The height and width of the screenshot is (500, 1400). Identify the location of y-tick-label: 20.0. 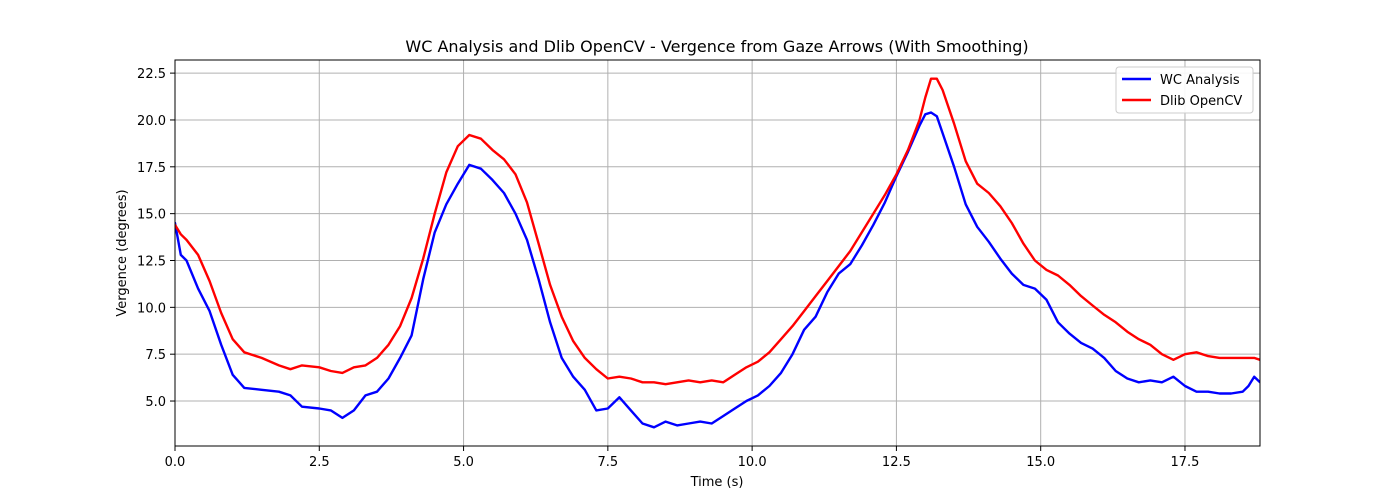
(151, 121).